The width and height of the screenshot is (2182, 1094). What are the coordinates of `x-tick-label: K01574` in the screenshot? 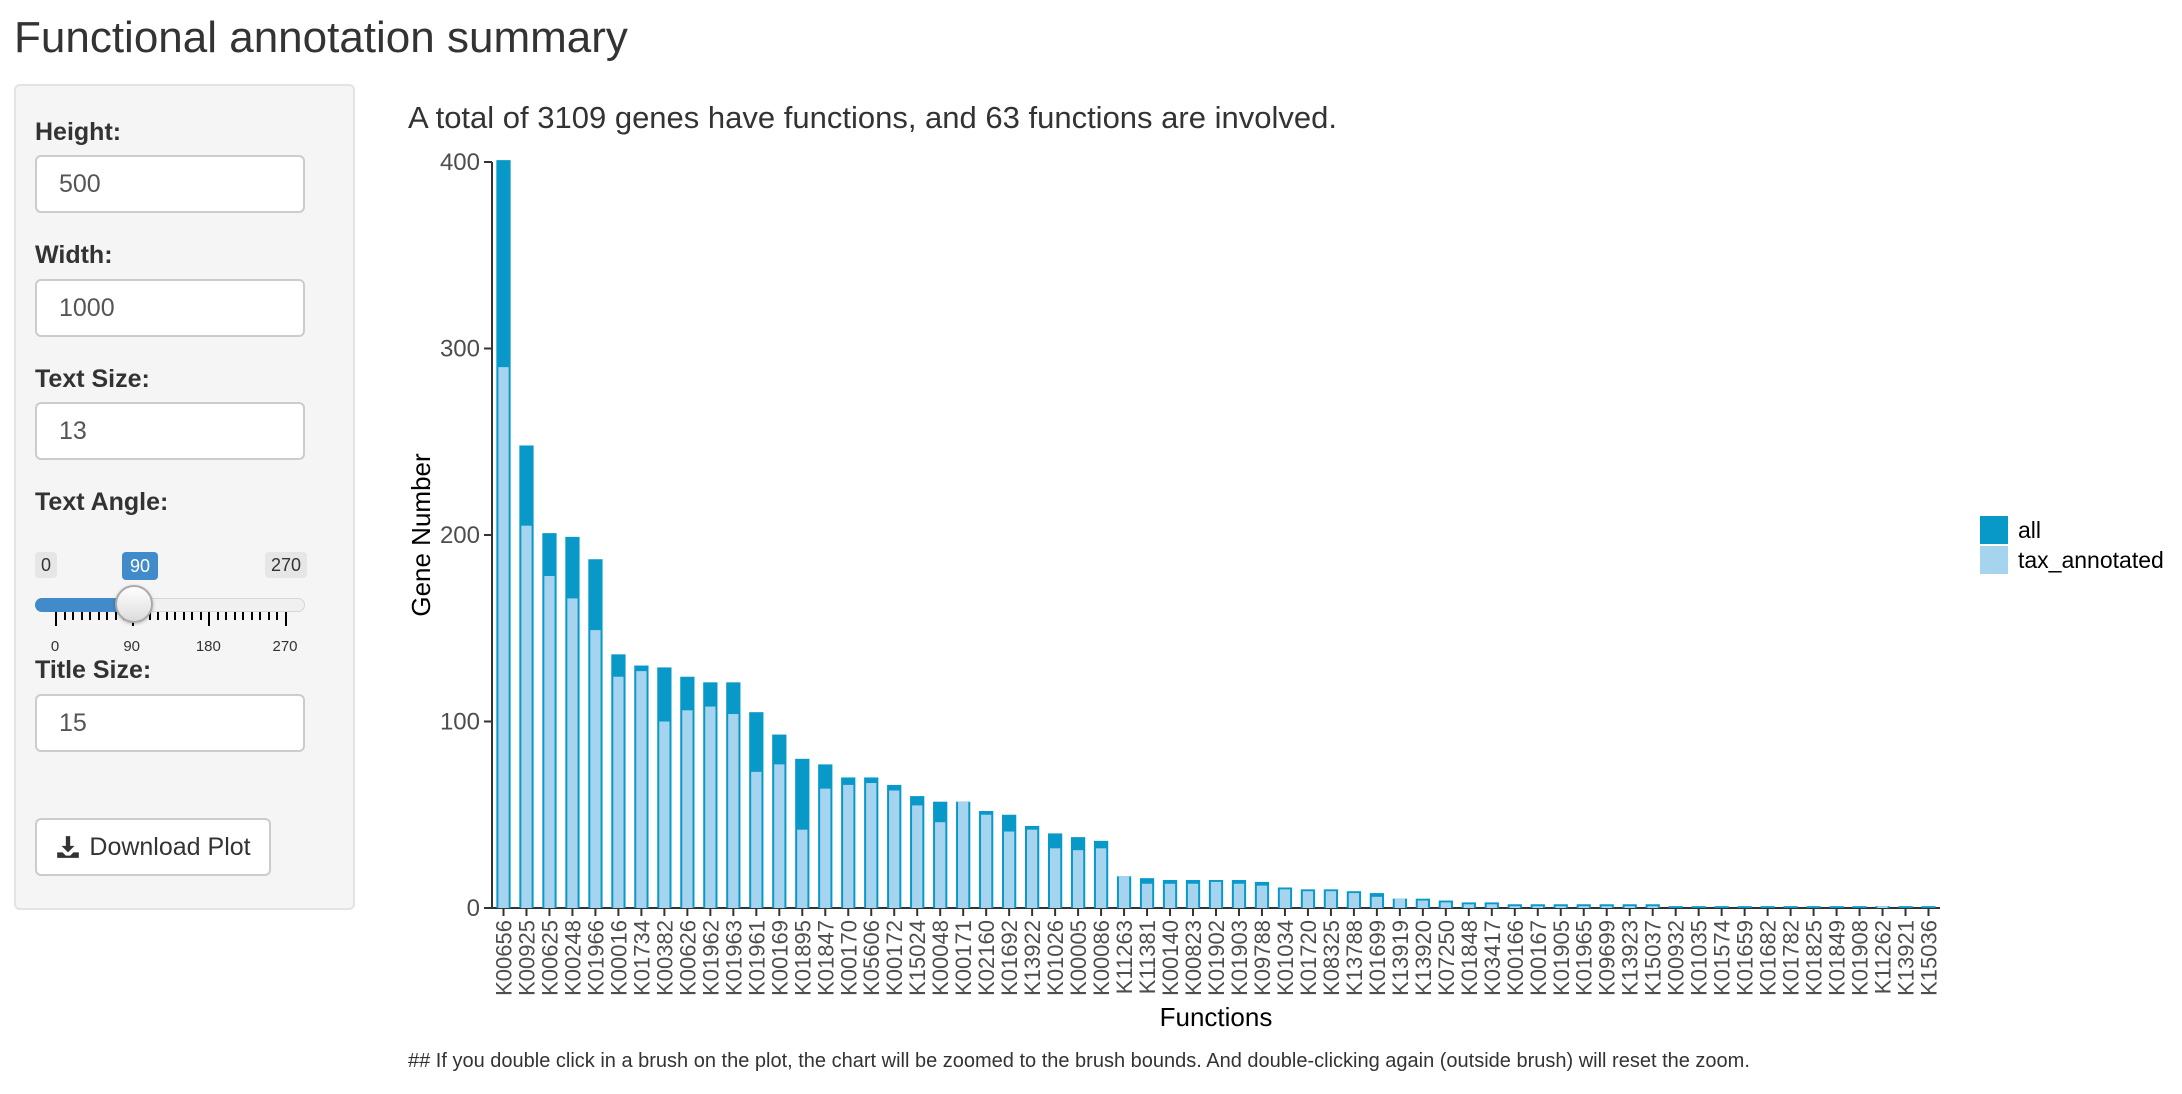 It's located at (1722, 958).